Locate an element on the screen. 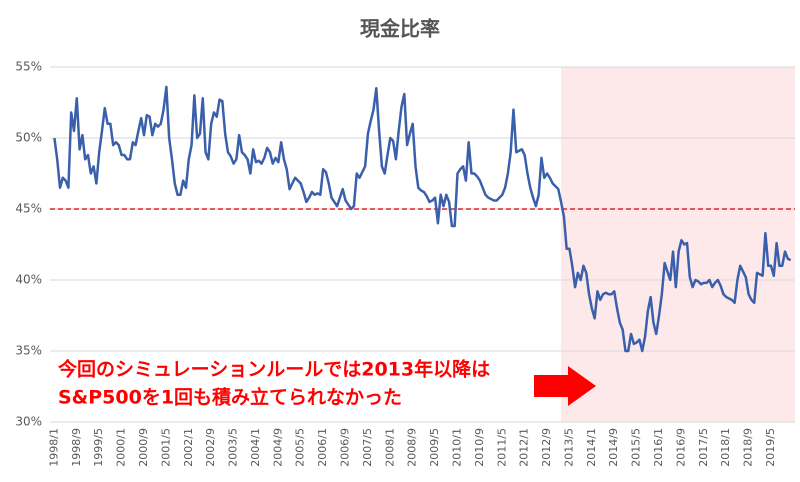  y-tick-label: 30% is located at coordinates (28, 422).